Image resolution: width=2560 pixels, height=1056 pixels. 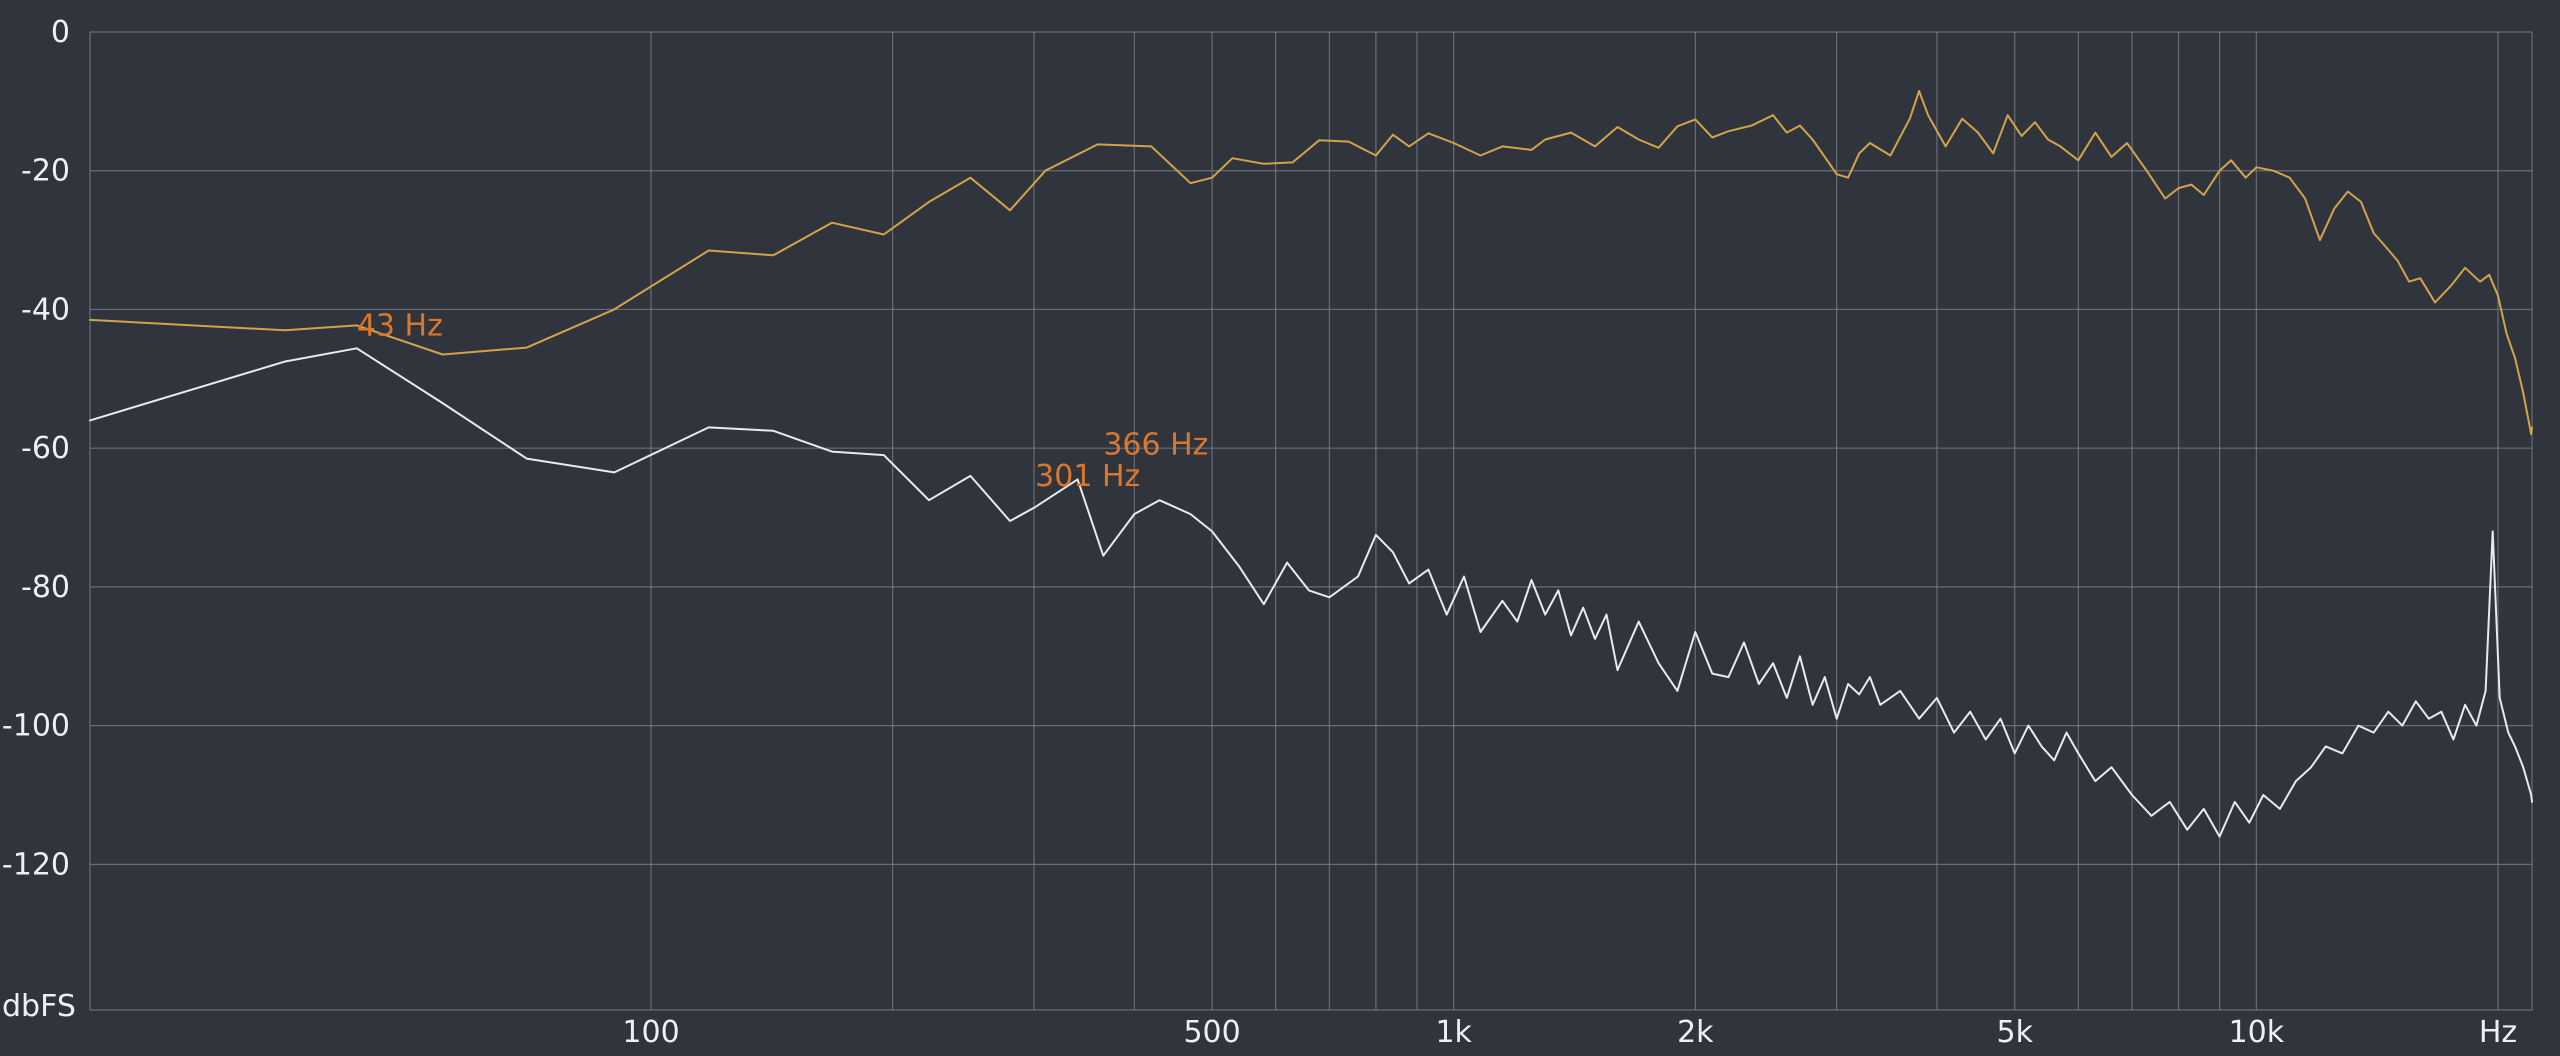 What do you see at coordinates (60, 32) in the screenshot?
I see `y-tick-label: 0` at bounding box center [60, 32].